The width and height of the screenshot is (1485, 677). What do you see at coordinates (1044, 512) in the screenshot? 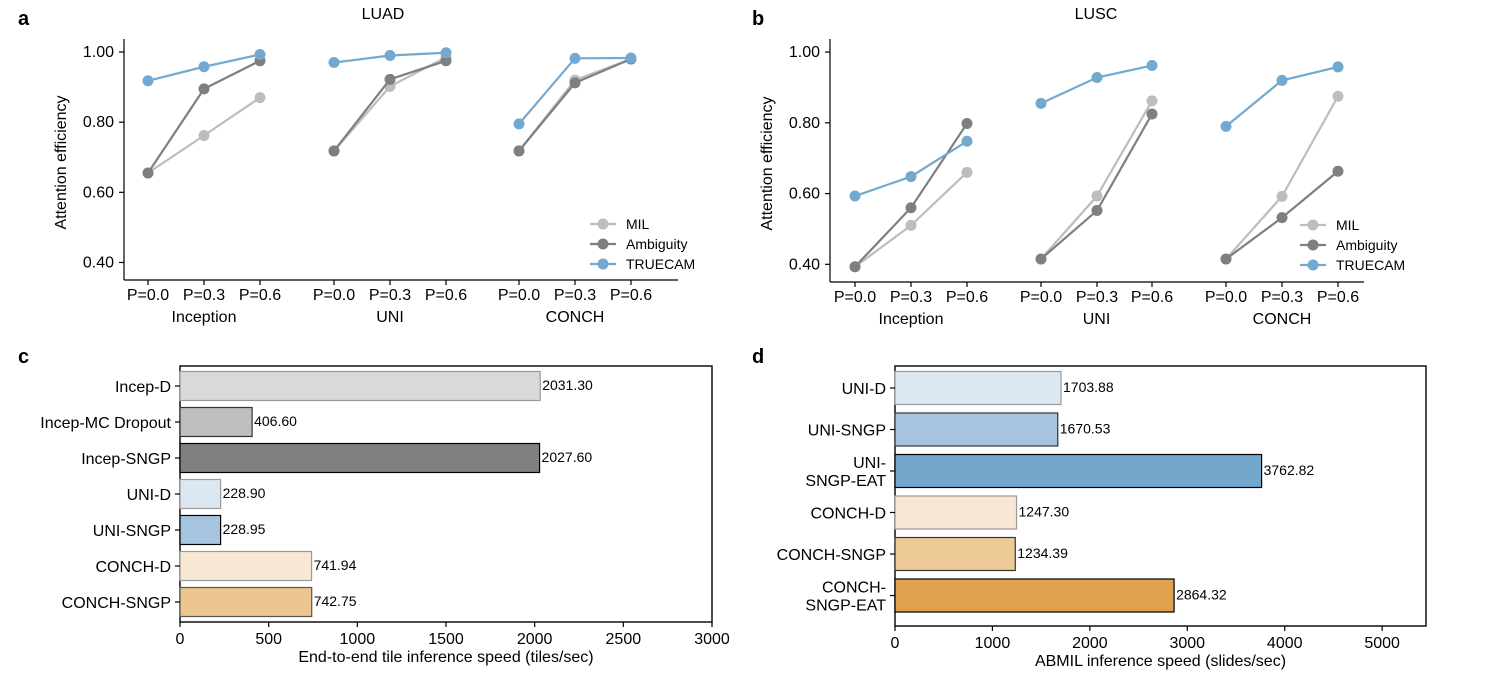
I see `bar-value-label: 1247.30` at bounding box center [1044, 512].